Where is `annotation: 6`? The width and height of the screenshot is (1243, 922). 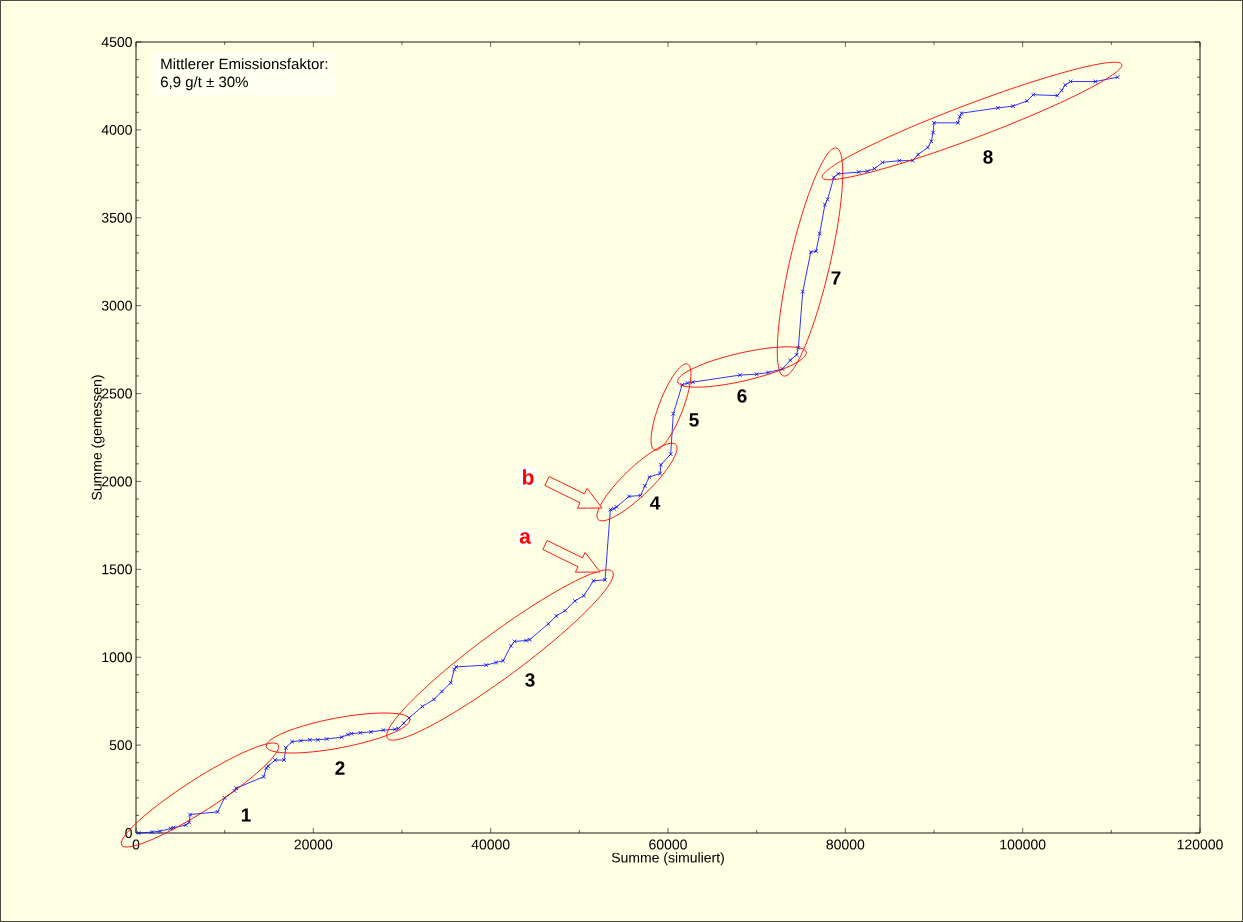 annotation: 6 is located at coordinates (742, 396).